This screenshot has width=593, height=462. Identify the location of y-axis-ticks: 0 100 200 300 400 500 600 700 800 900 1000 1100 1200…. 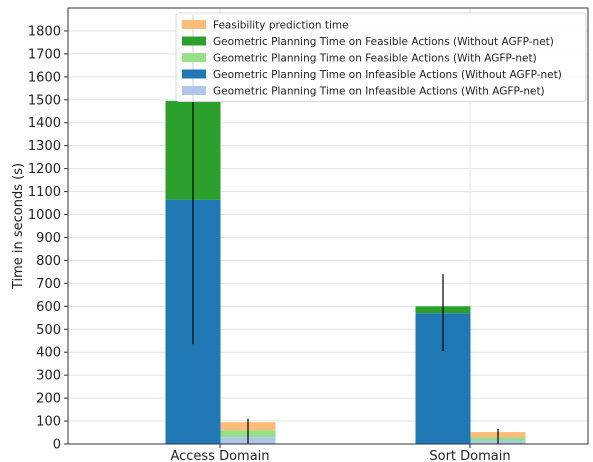
(48, 238).